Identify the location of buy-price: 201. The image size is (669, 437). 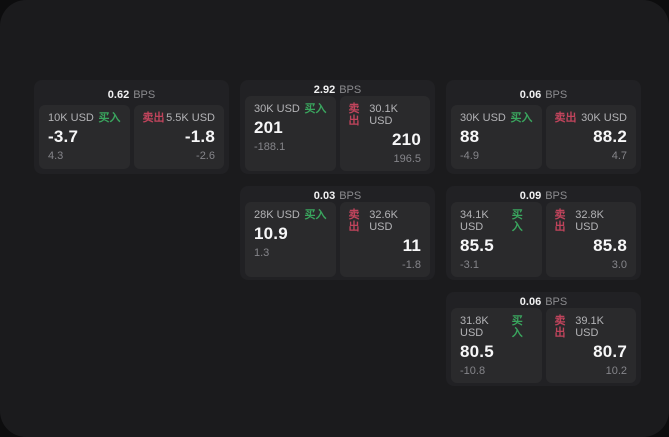
(268, 127).